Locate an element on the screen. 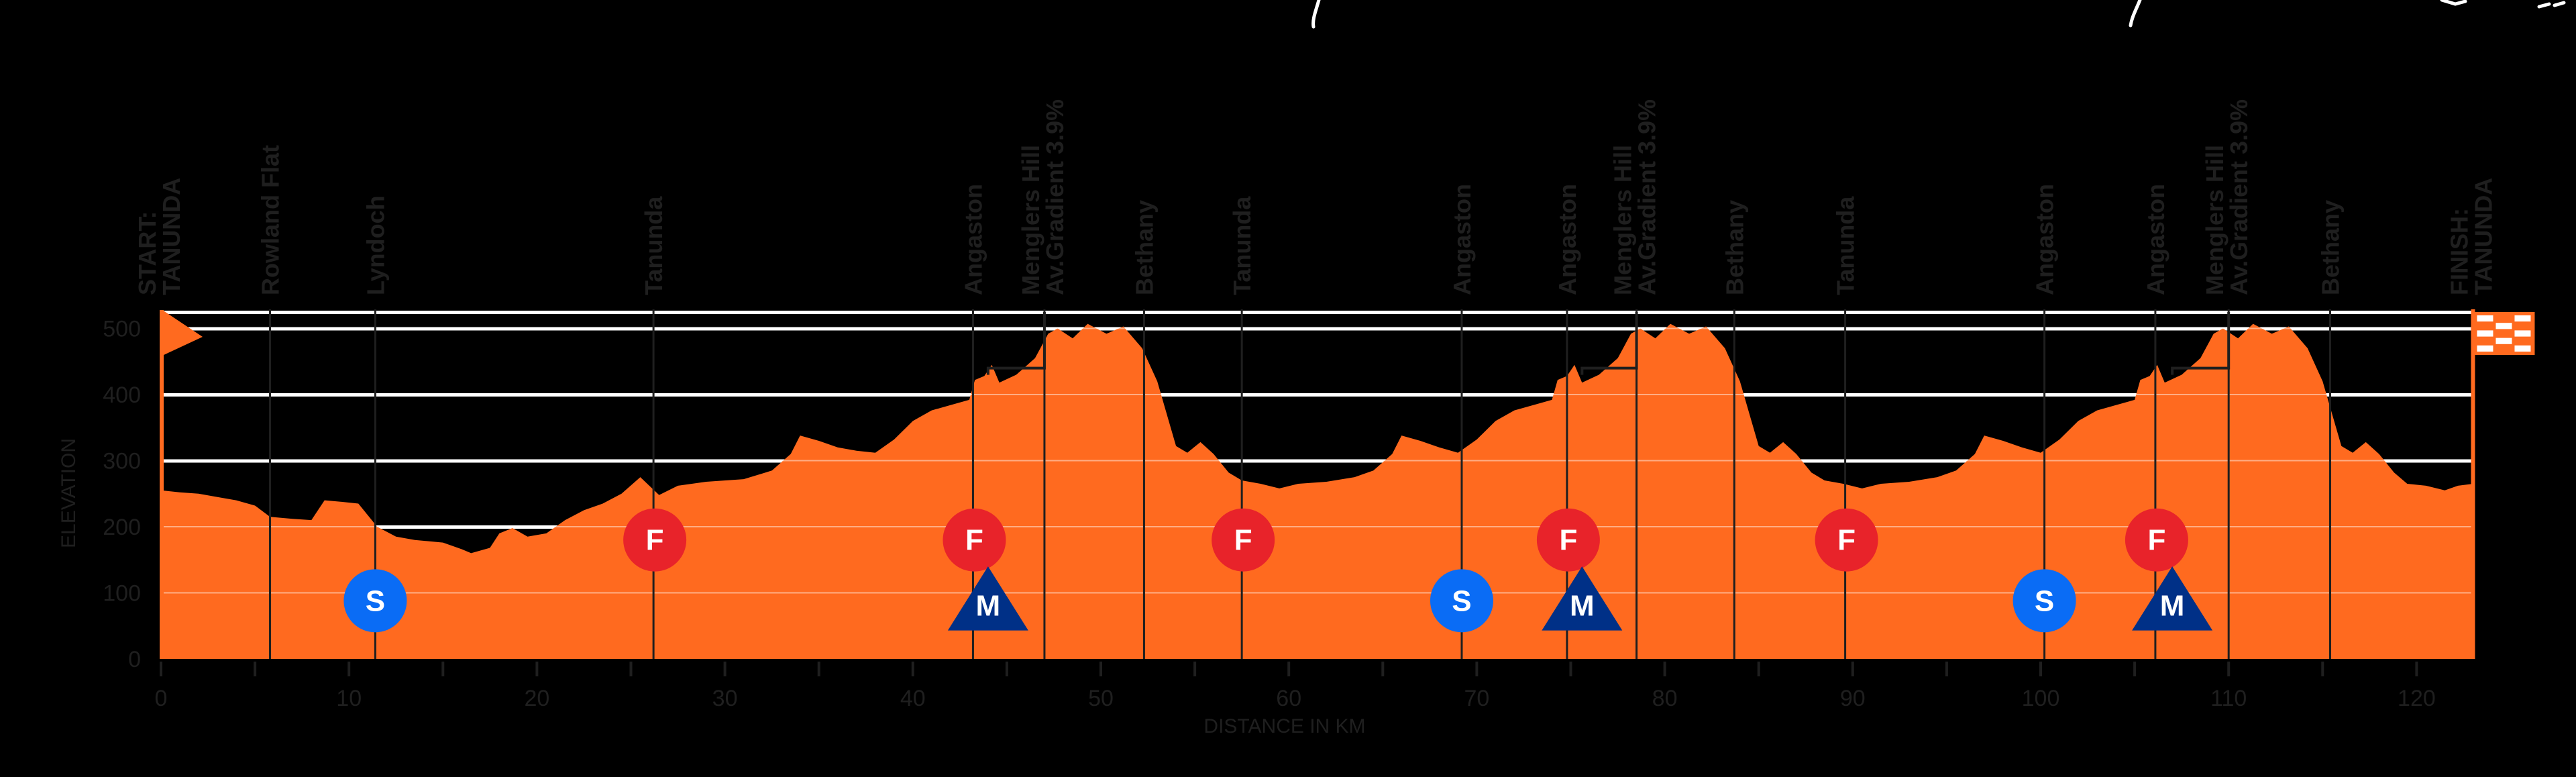 The image size is (2576, 777). y-tick-label: 100 is located at coordinates (122, 594).